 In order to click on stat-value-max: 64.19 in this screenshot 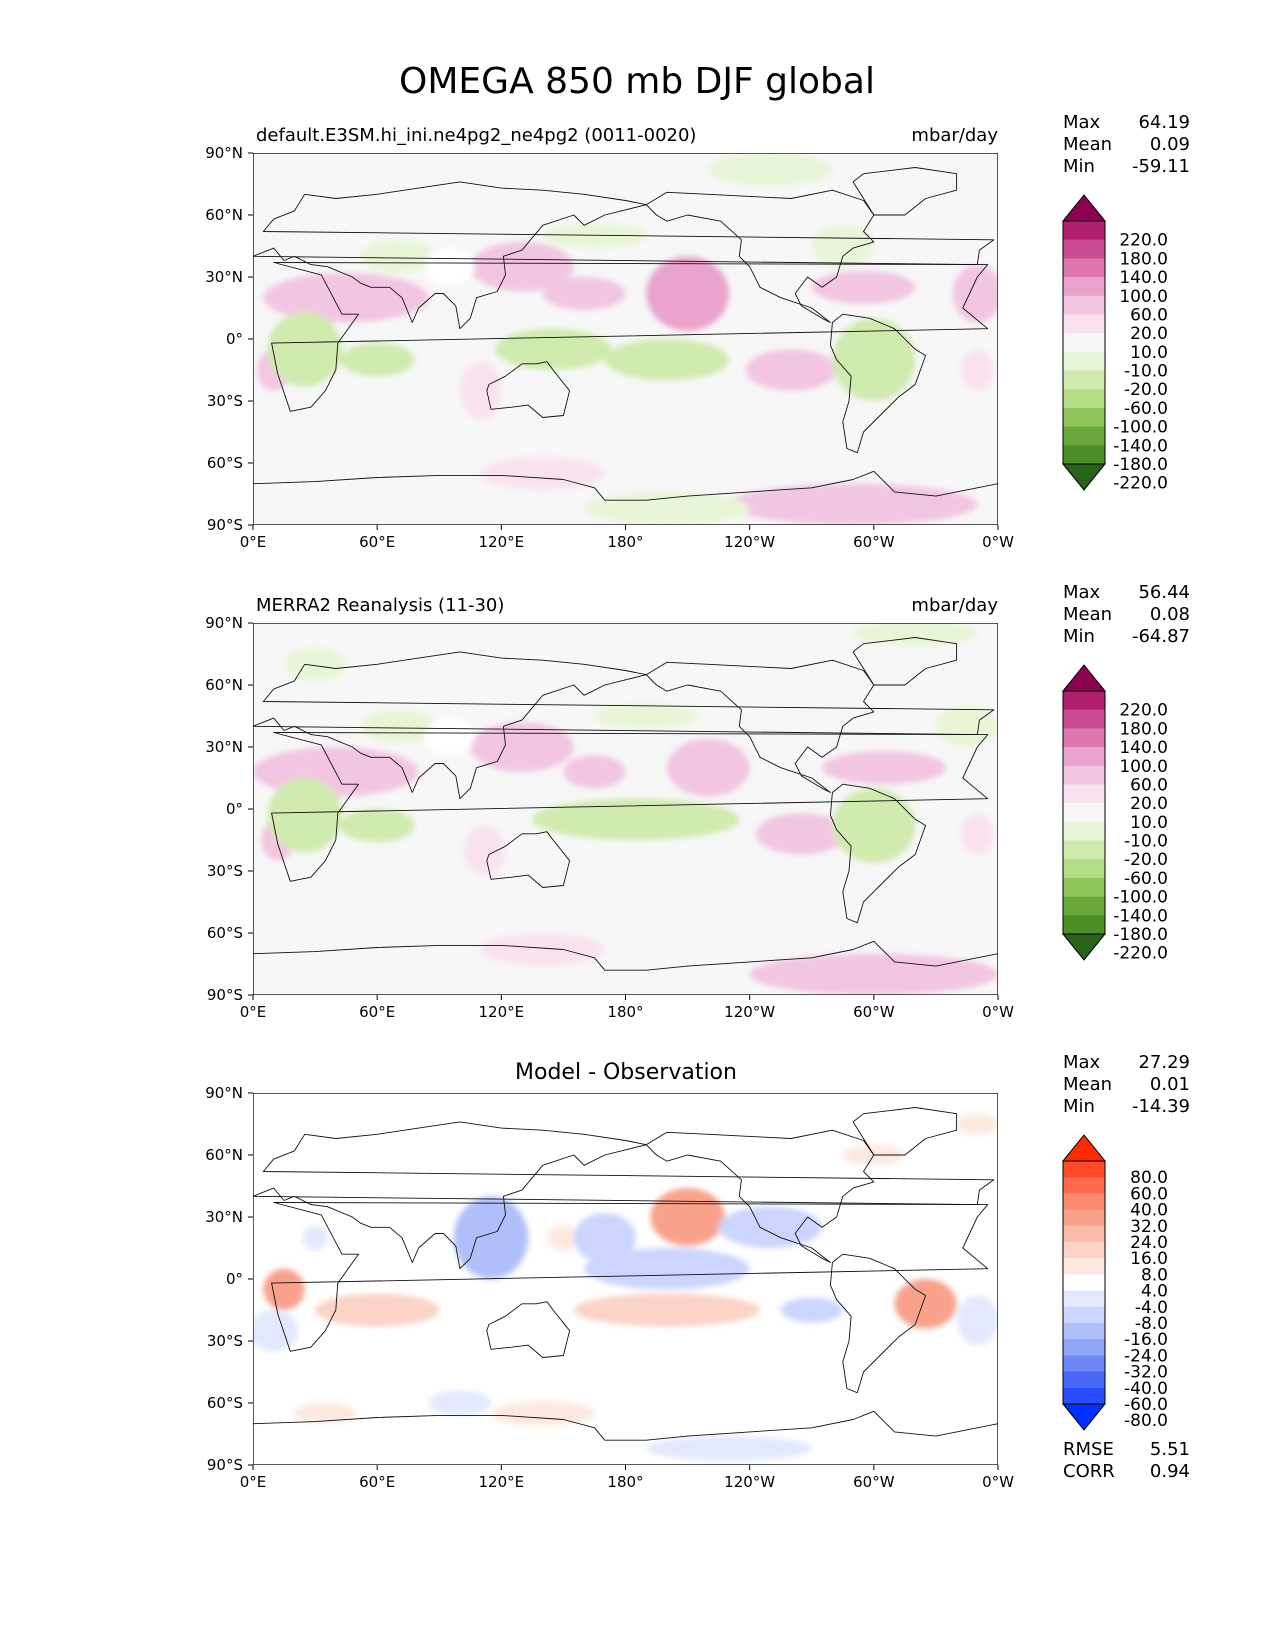, I will do `click(1164, 122)`.